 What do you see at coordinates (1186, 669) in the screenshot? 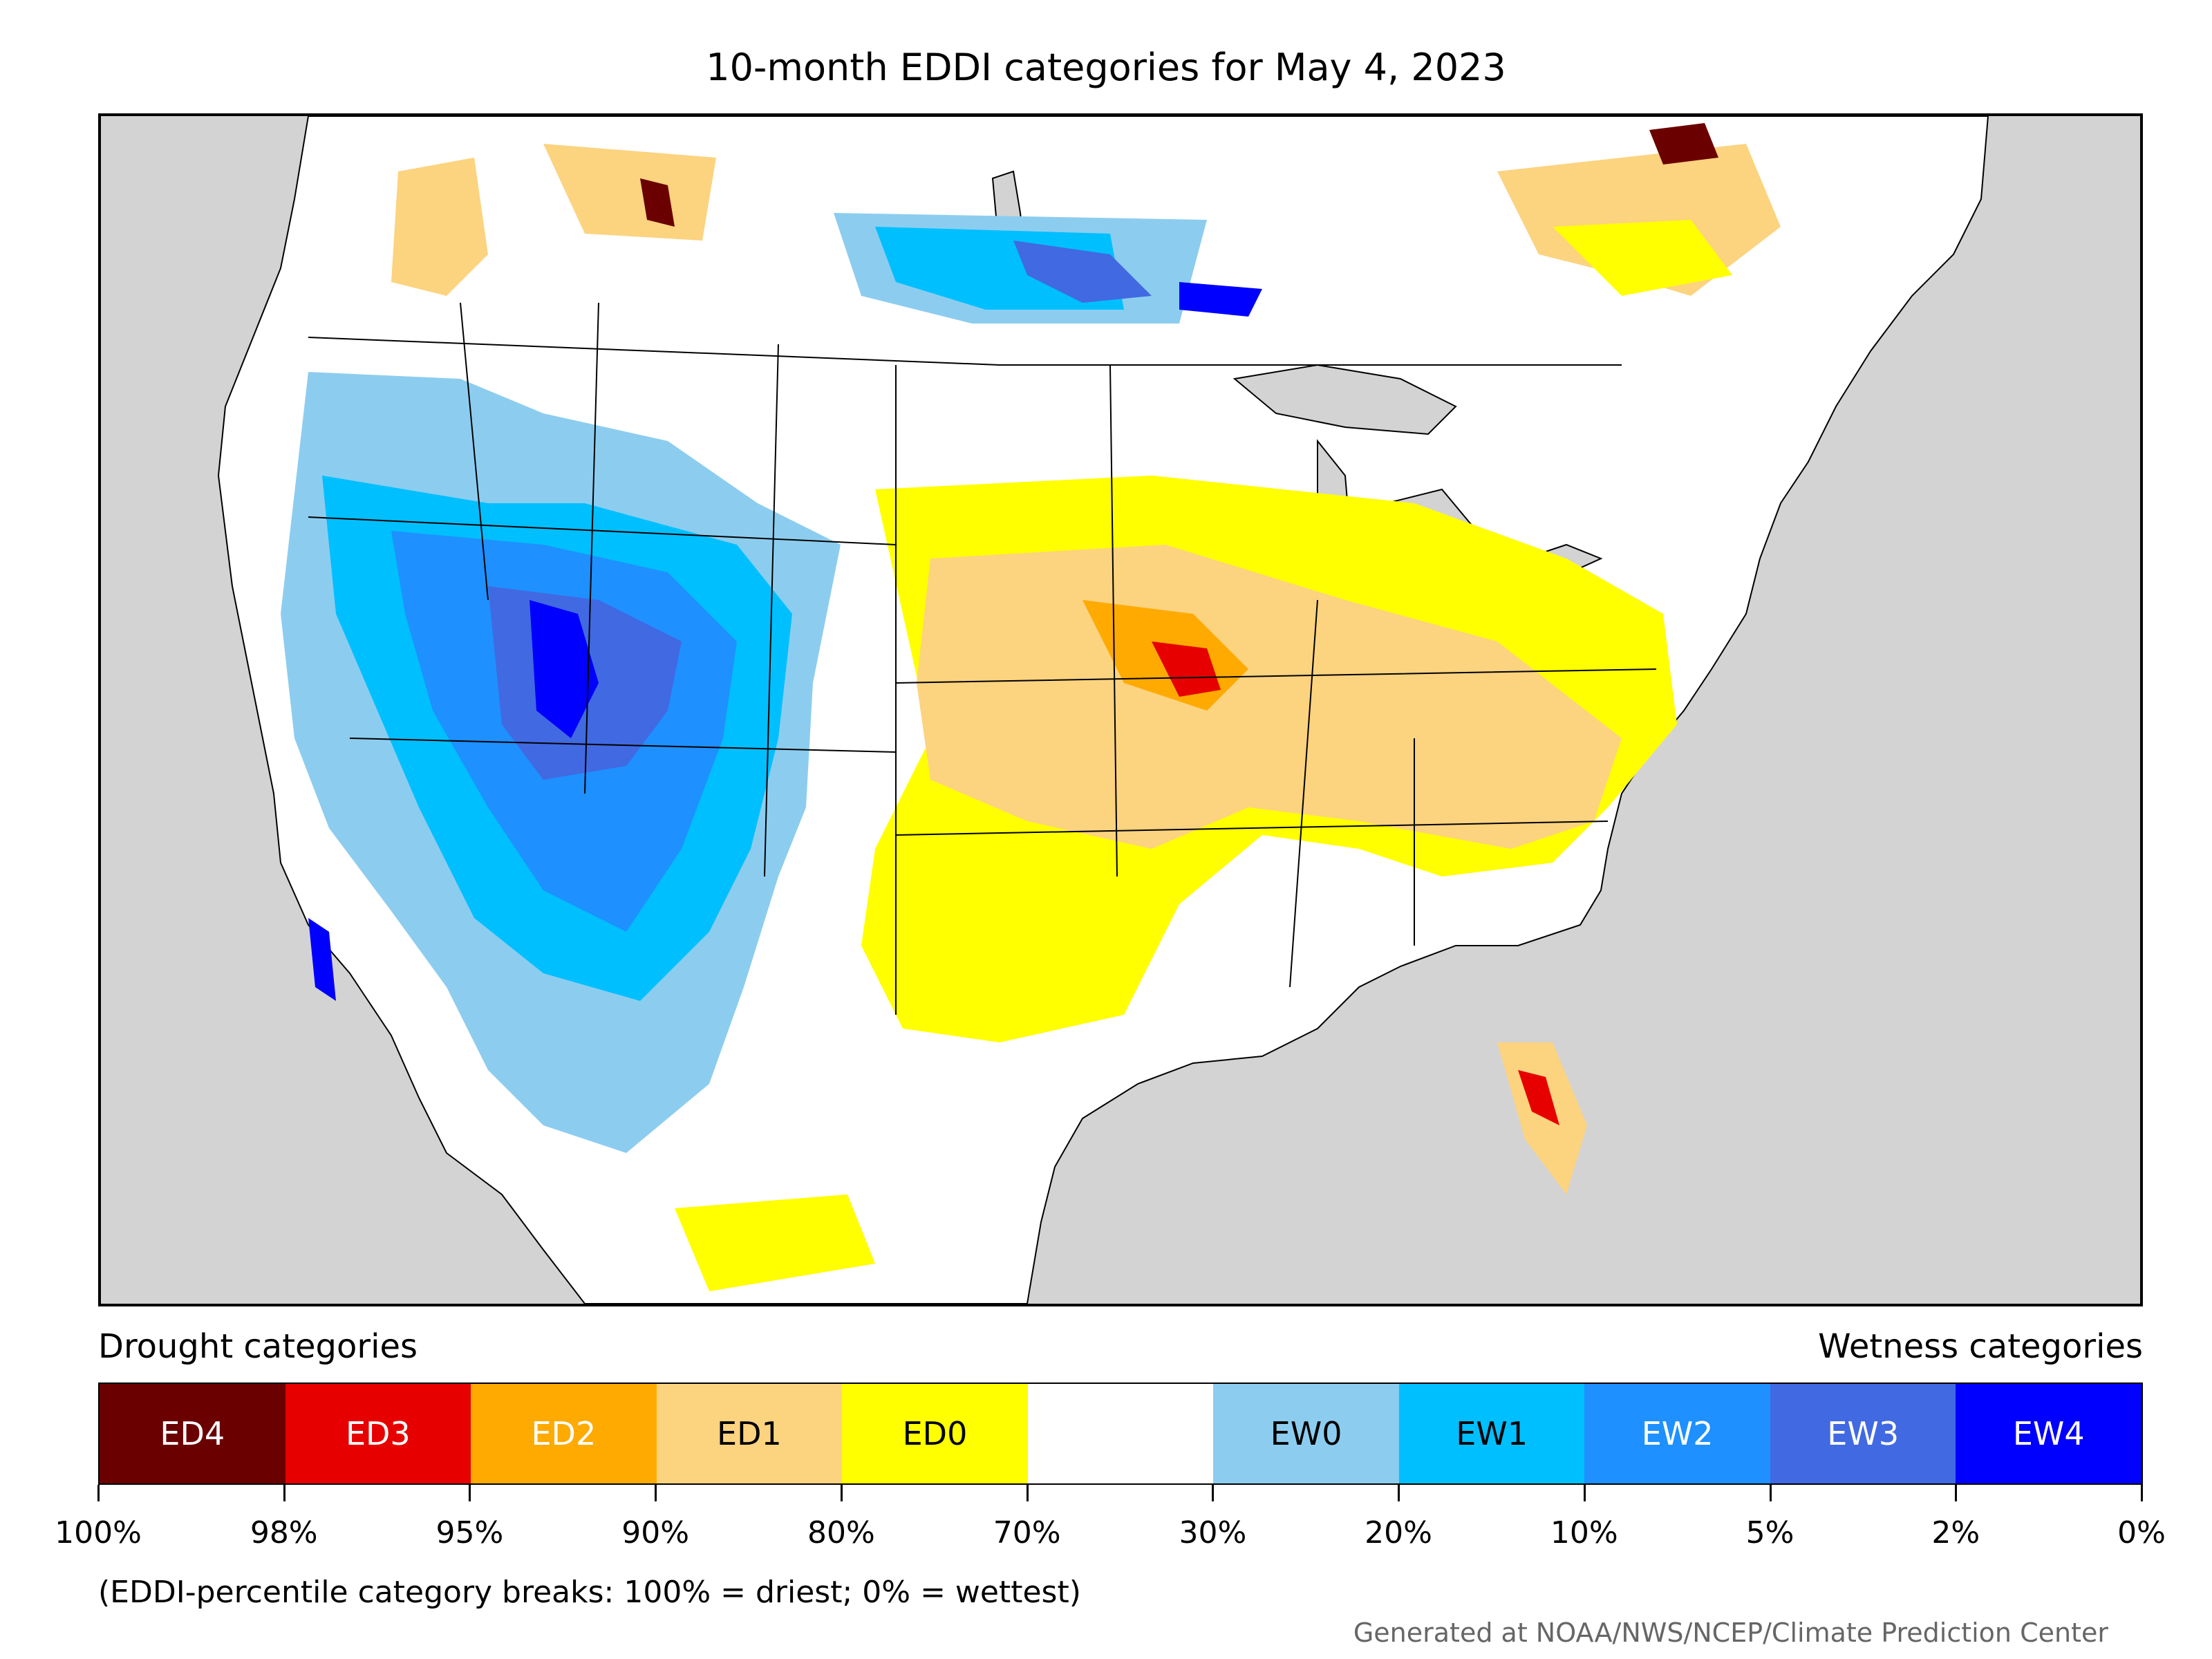
I see `drought-ed3-central` at bounding box center [1186, 669].